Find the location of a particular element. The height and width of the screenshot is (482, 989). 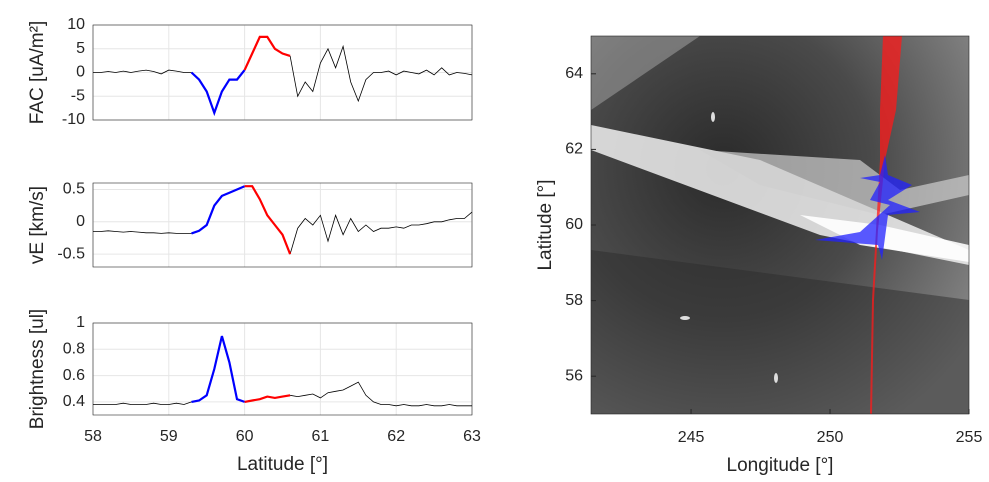

x-tick-label: 245 is located at coordinates (691, 437).